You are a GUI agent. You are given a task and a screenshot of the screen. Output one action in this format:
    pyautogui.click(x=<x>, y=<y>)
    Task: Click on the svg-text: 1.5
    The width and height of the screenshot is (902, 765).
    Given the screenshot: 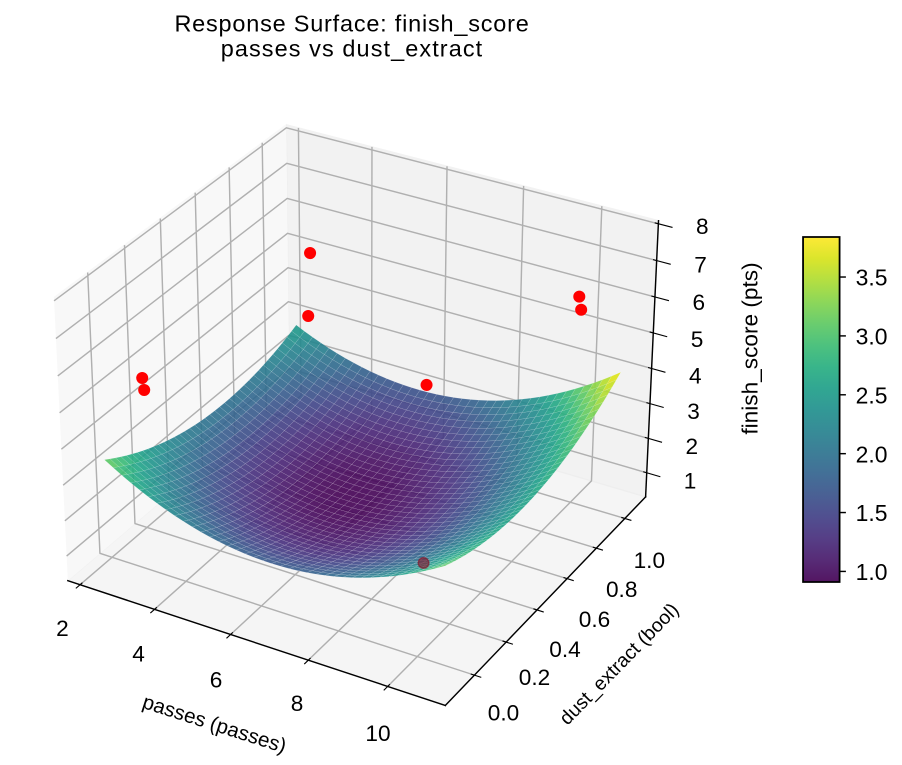 What is the action you would take?
    pyautogui.click(x=872, y=513)
    